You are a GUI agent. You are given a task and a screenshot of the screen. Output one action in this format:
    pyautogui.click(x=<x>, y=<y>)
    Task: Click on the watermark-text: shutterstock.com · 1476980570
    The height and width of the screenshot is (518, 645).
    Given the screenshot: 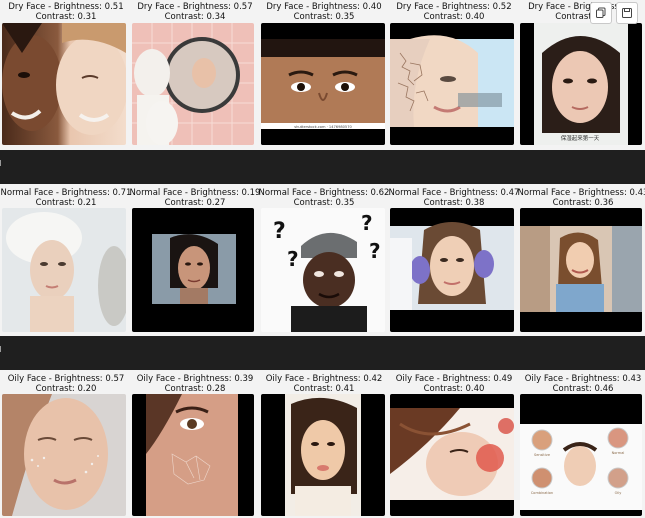 What is the action you would take?
    pyautogui.click(x=323, y=127)
    